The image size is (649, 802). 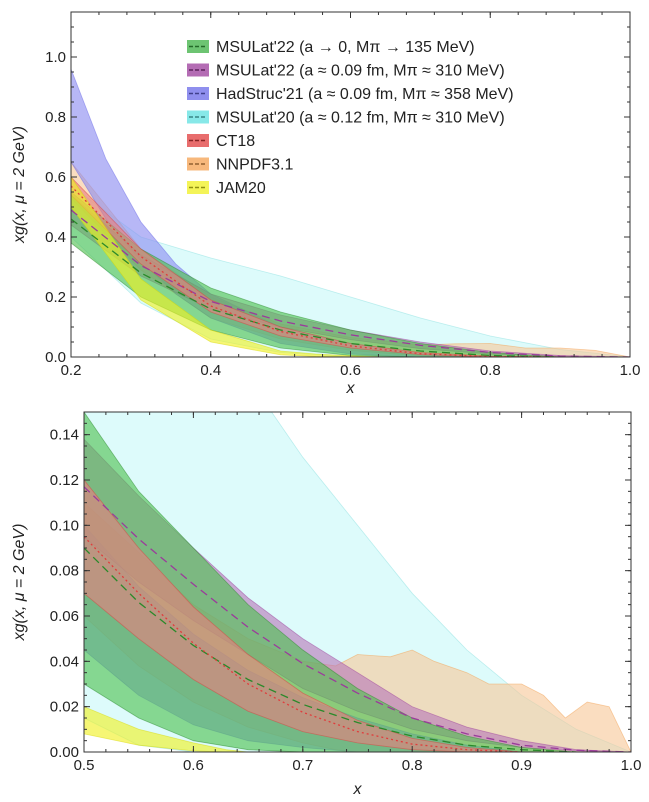 What do you see at coordinates (210, 370) in the screenshot?
I see `top-xtick-label: 0.4` at bounding box center [210, 370].